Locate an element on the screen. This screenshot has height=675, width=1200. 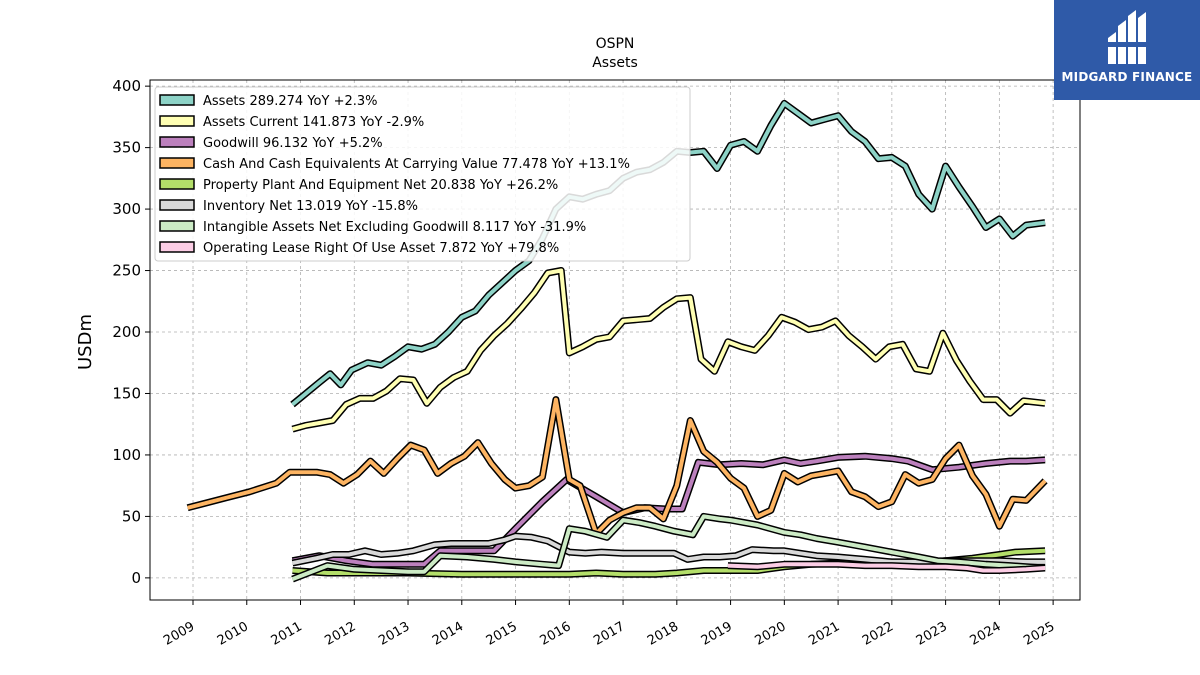
x-tick-label: 2020 is located at coordinates (771, 634).